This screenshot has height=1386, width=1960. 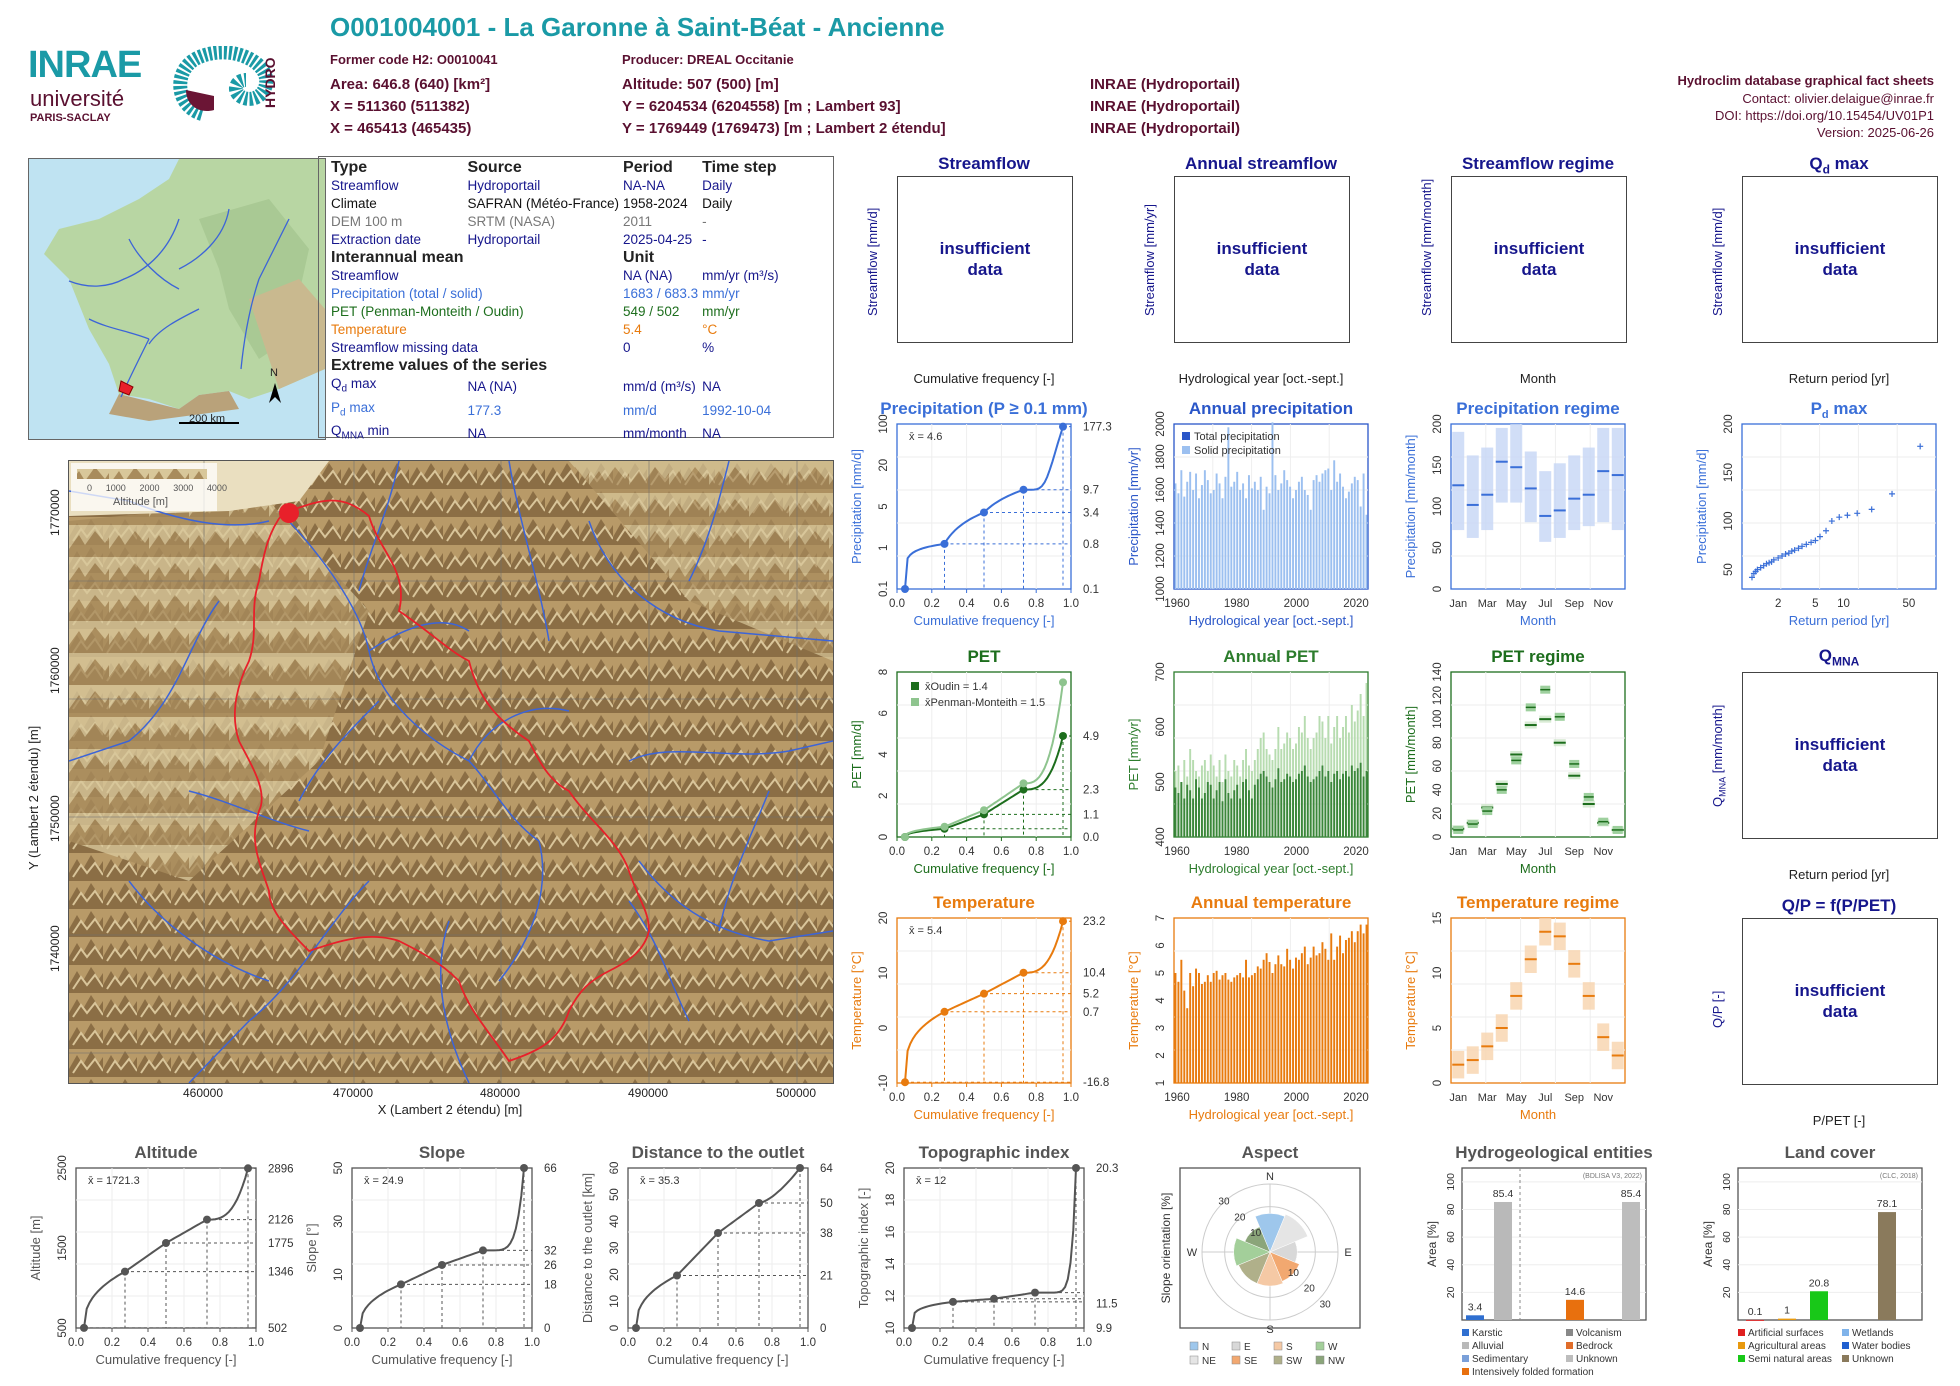 What do you see at coordinates (388, 1343) in the screenshot?
I see `x-tick-label: 0.2` at bounding box center [388, 1343].